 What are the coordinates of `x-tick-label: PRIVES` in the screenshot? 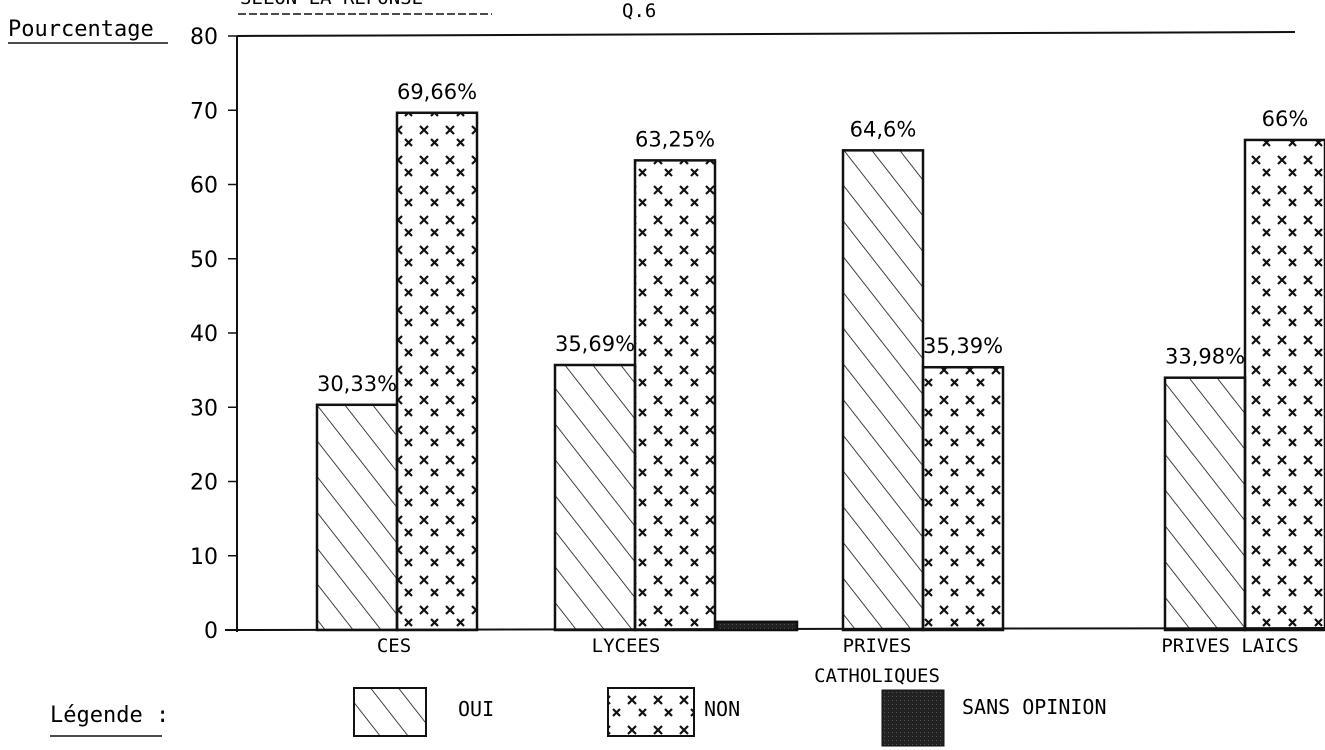 It's located at (877, 646).